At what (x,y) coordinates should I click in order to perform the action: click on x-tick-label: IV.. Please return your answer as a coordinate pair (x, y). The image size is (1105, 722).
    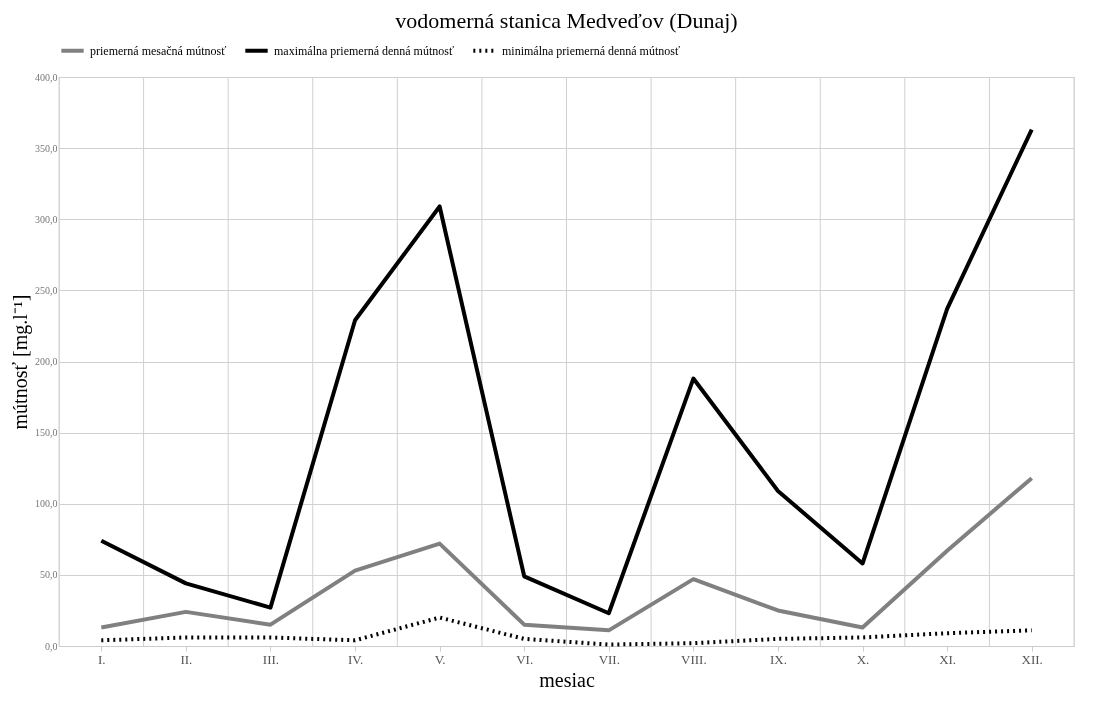
    Looking at the image, I should click on (355, 659).